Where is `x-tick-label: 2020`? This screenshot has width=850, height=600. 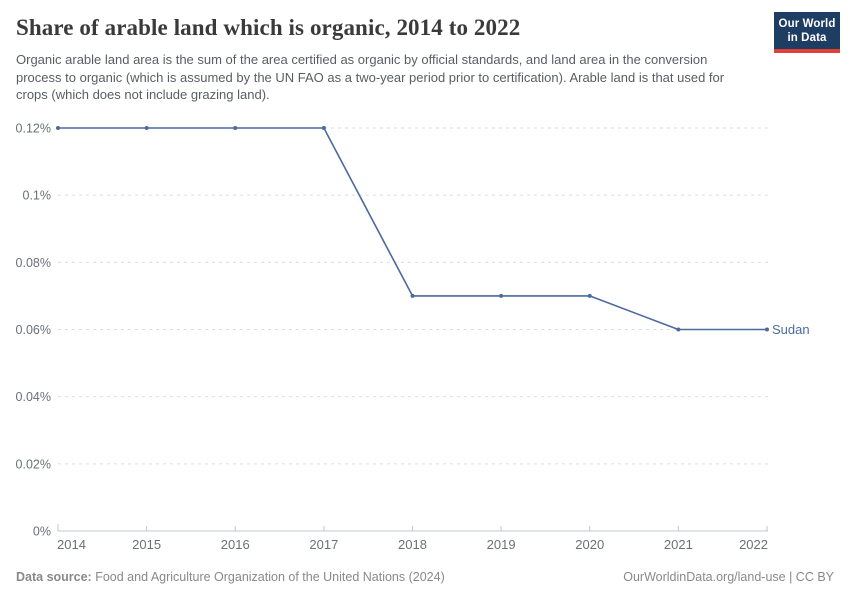
x-tick-label: 2020 is located at coordinates (589, 544).